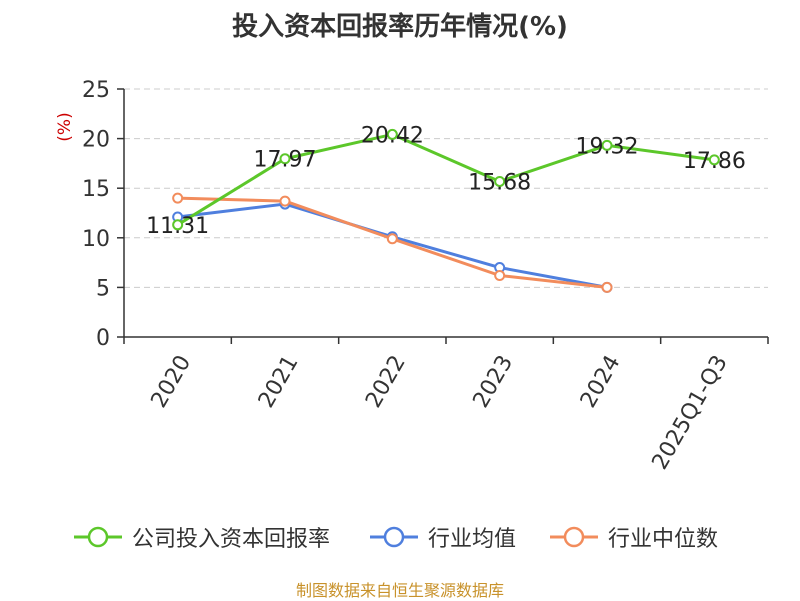  I want to click on x-tick-label: 2021, so click(279, 381).